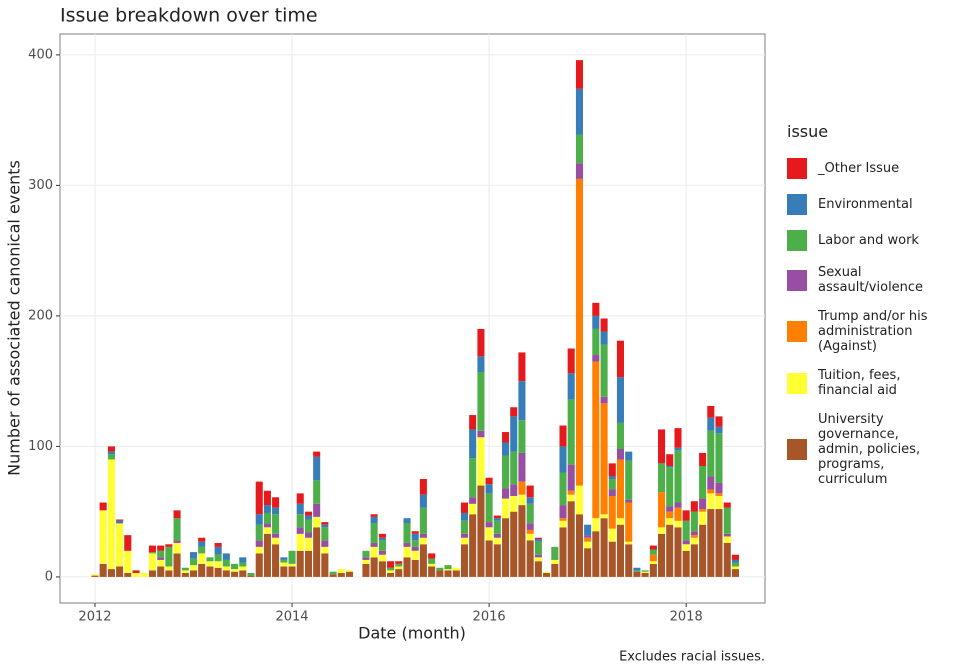 The height and width of the screenshot is (672, 960). Describe the element at coordinates (859, 168) in the screenshot. I see `legend-label: _Other Issue` at that location.